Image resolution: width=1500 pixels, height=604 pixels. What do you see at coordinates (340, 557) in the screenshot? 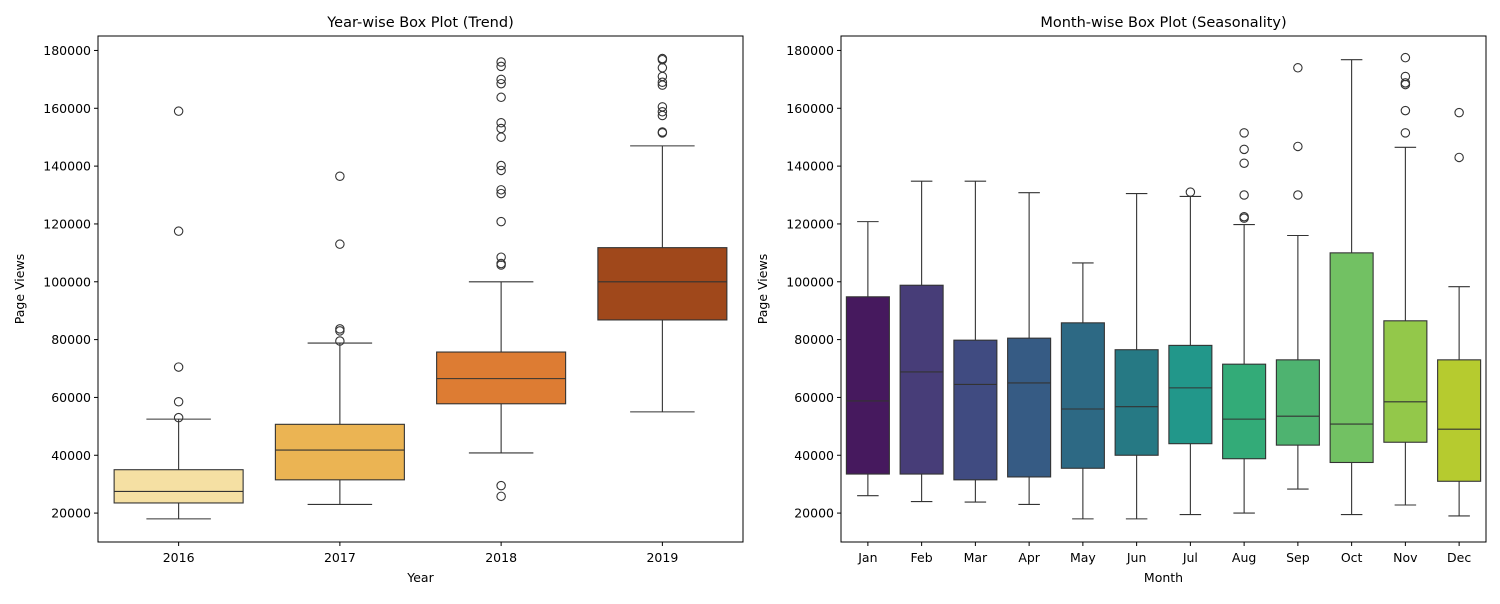
I see `x-tick-label: 2017` at bounding box center [340, 557].